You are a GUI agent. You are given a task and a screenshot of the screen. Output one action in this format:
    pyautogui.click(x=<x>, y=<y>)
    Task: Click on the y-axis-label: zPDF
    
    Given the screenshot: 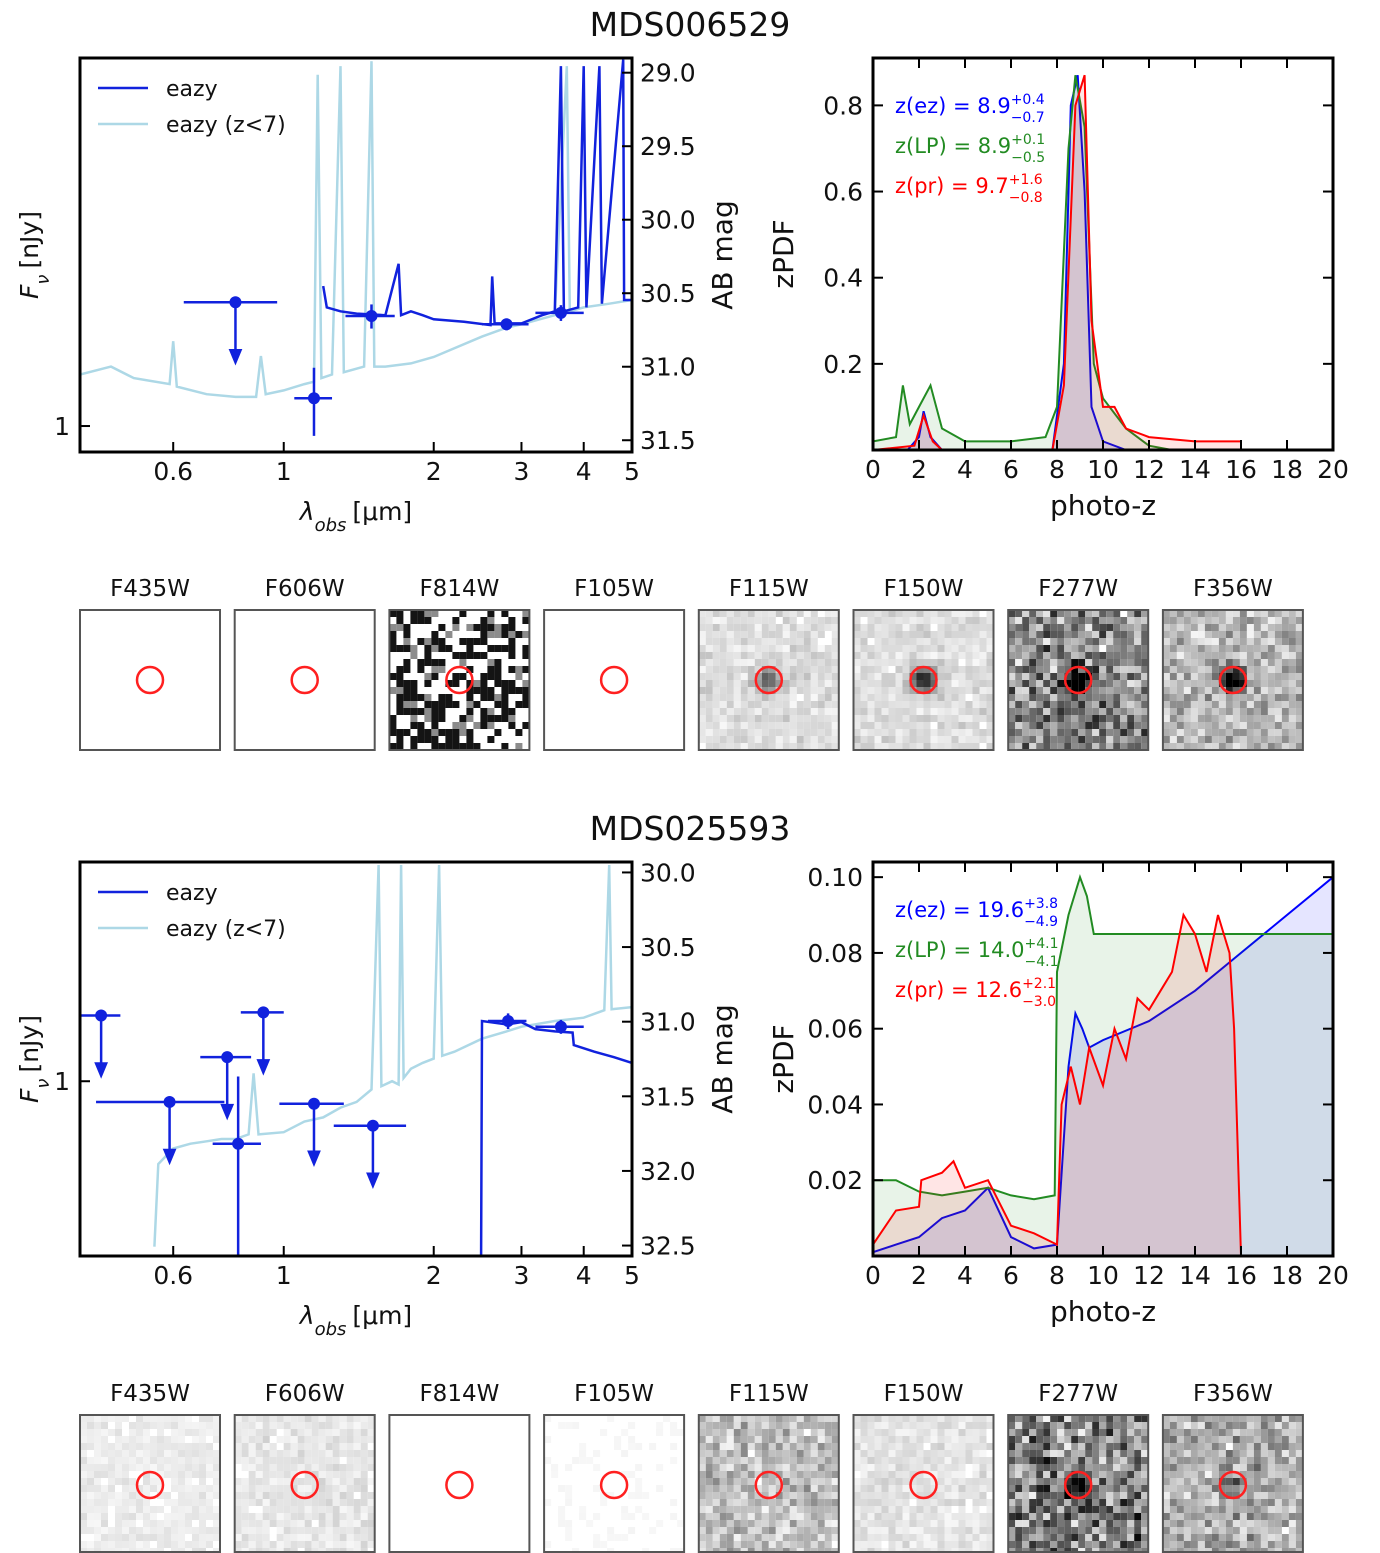 What is the action you would take?
    pyautogui.click(x=783, y=1058)
    